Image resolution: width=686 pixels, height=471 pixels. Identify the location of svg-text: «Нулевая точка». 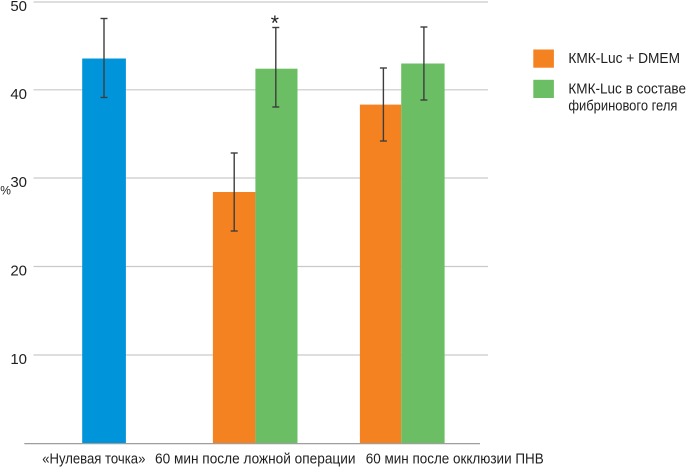
(93, 460).